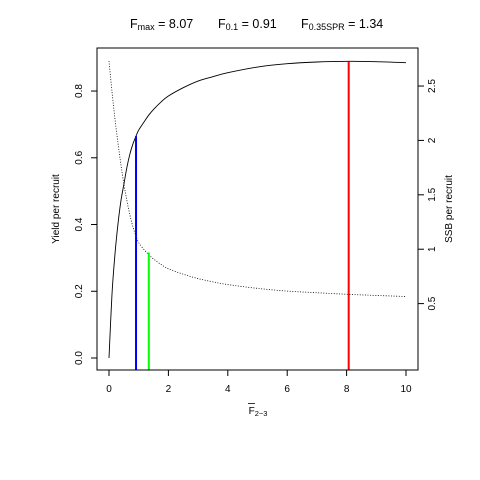 This screenshot has width=480, height=480. I want to click on y-left-tick-label: 0.0, so click(79, 358).